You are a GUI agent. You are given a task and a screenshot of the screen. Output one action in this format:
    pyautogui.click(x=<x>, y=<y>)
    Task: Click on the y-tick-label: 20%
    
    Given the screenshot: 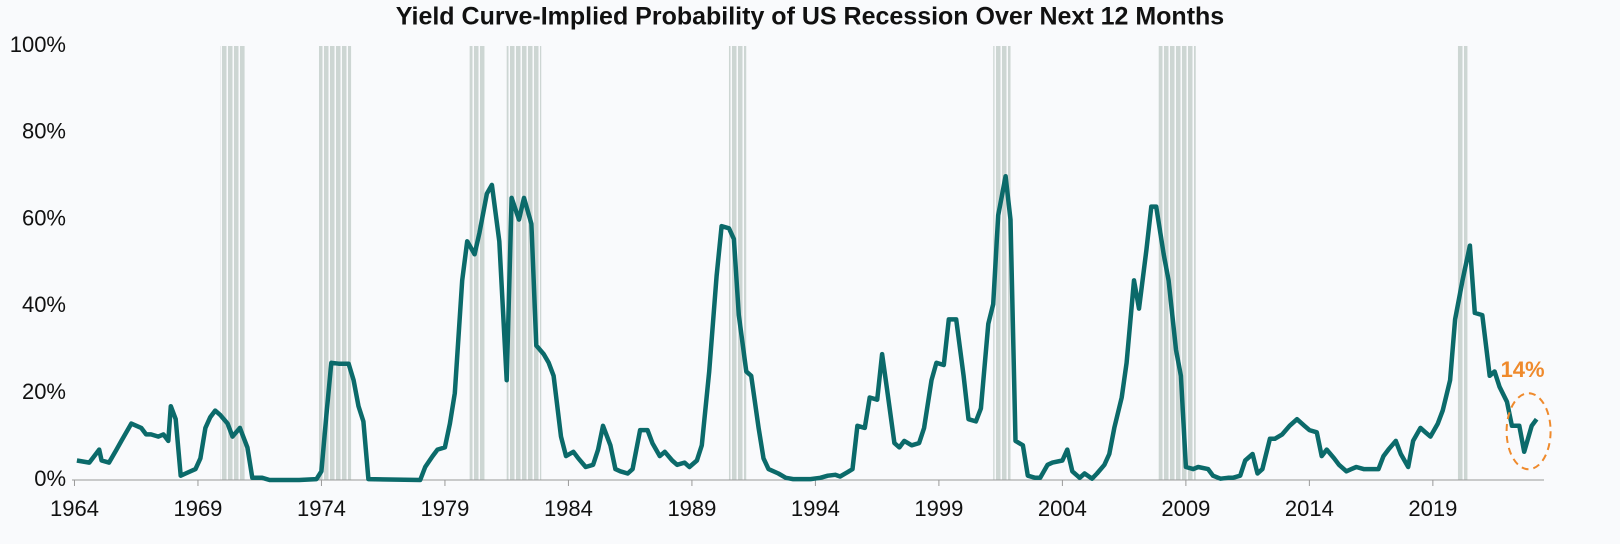 What is the action you would take?
    pyautogui.click(x=44, y=391)
    